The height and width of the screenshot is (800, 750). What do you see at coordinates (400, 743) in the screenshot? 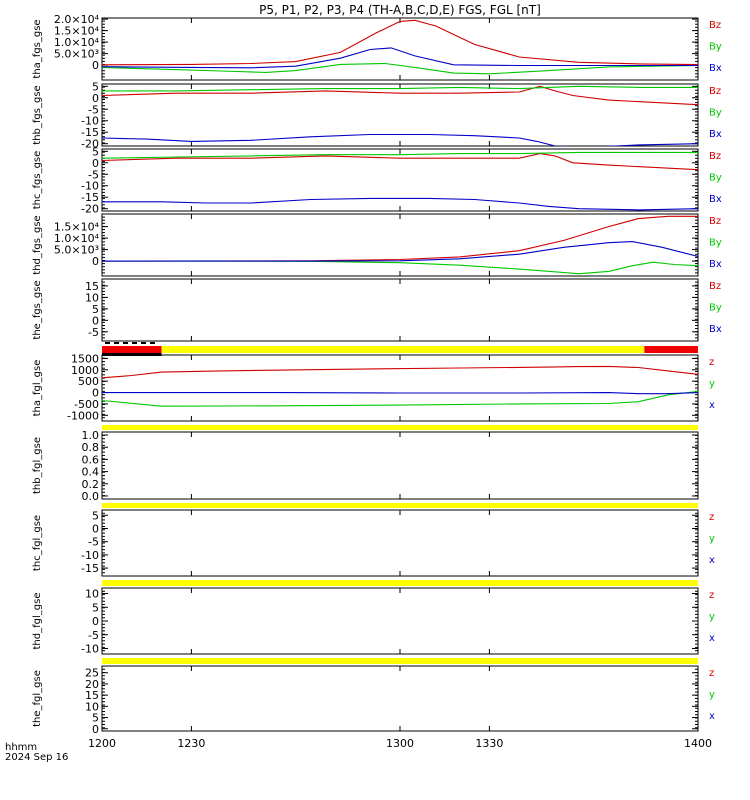
I see `x-tick-labels: 1200 1230 1300 1330 1400` at bounding box center [400, 743].